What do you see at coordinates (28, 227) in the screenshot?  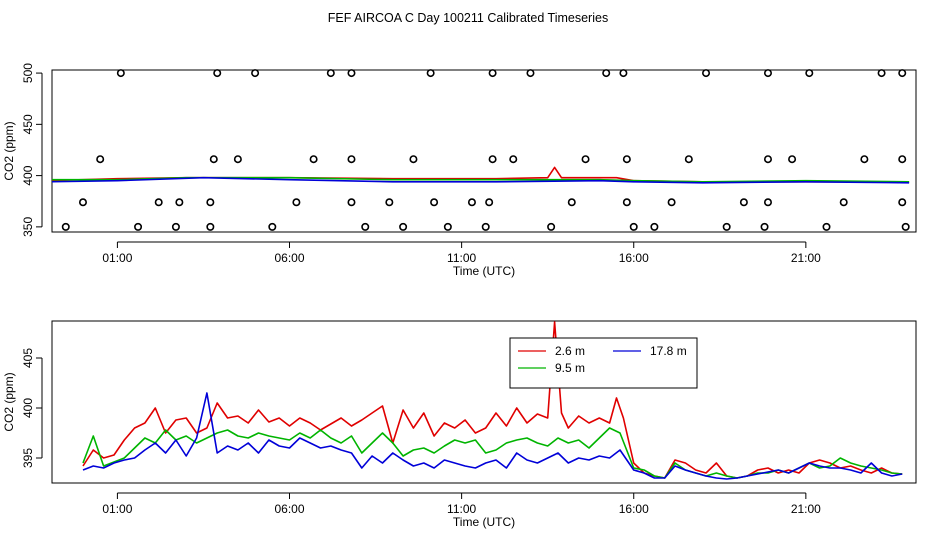 I see `y-tick-label: 350` at bounding box center [28, 227].